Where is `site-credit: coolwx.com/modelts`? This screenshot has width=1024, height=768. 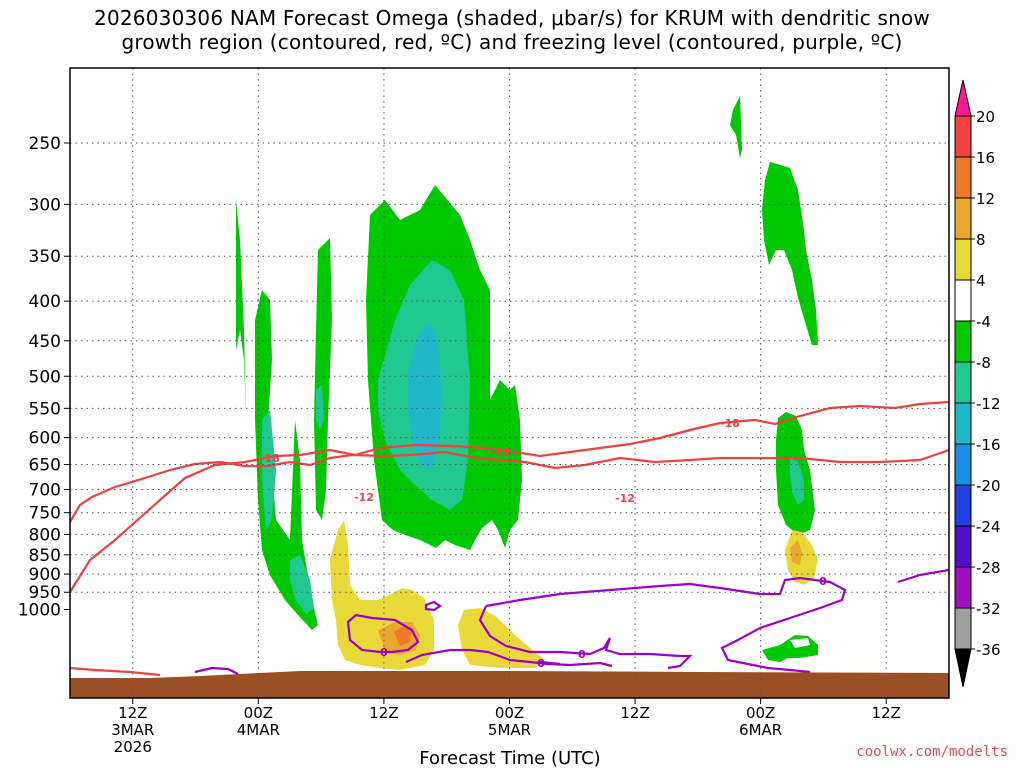 site-credit: coolwx.com/modelts is located at coordinates (932, 752).